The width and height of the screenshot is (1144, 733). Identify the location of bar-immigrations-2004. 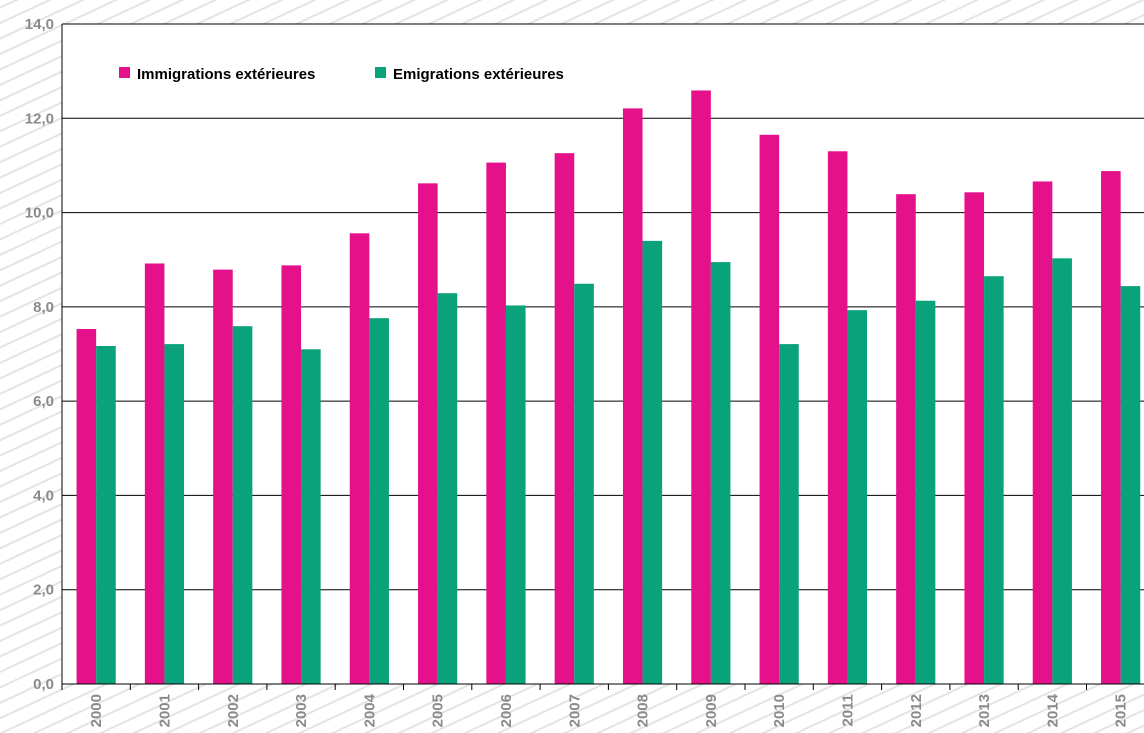
(359, 459).